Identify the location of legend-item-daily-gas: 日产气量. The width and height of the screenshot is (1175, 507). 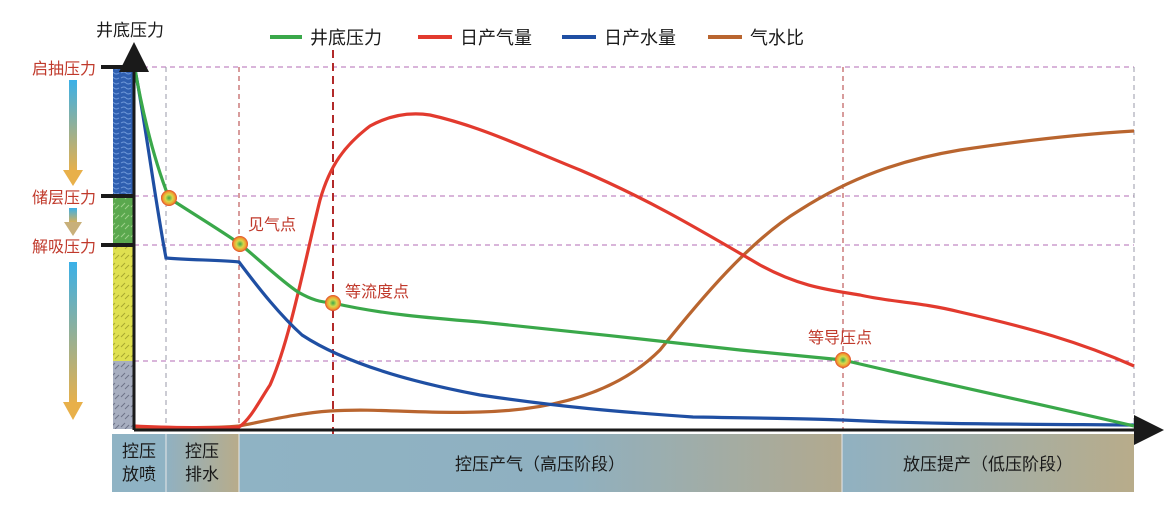
(475, 38).